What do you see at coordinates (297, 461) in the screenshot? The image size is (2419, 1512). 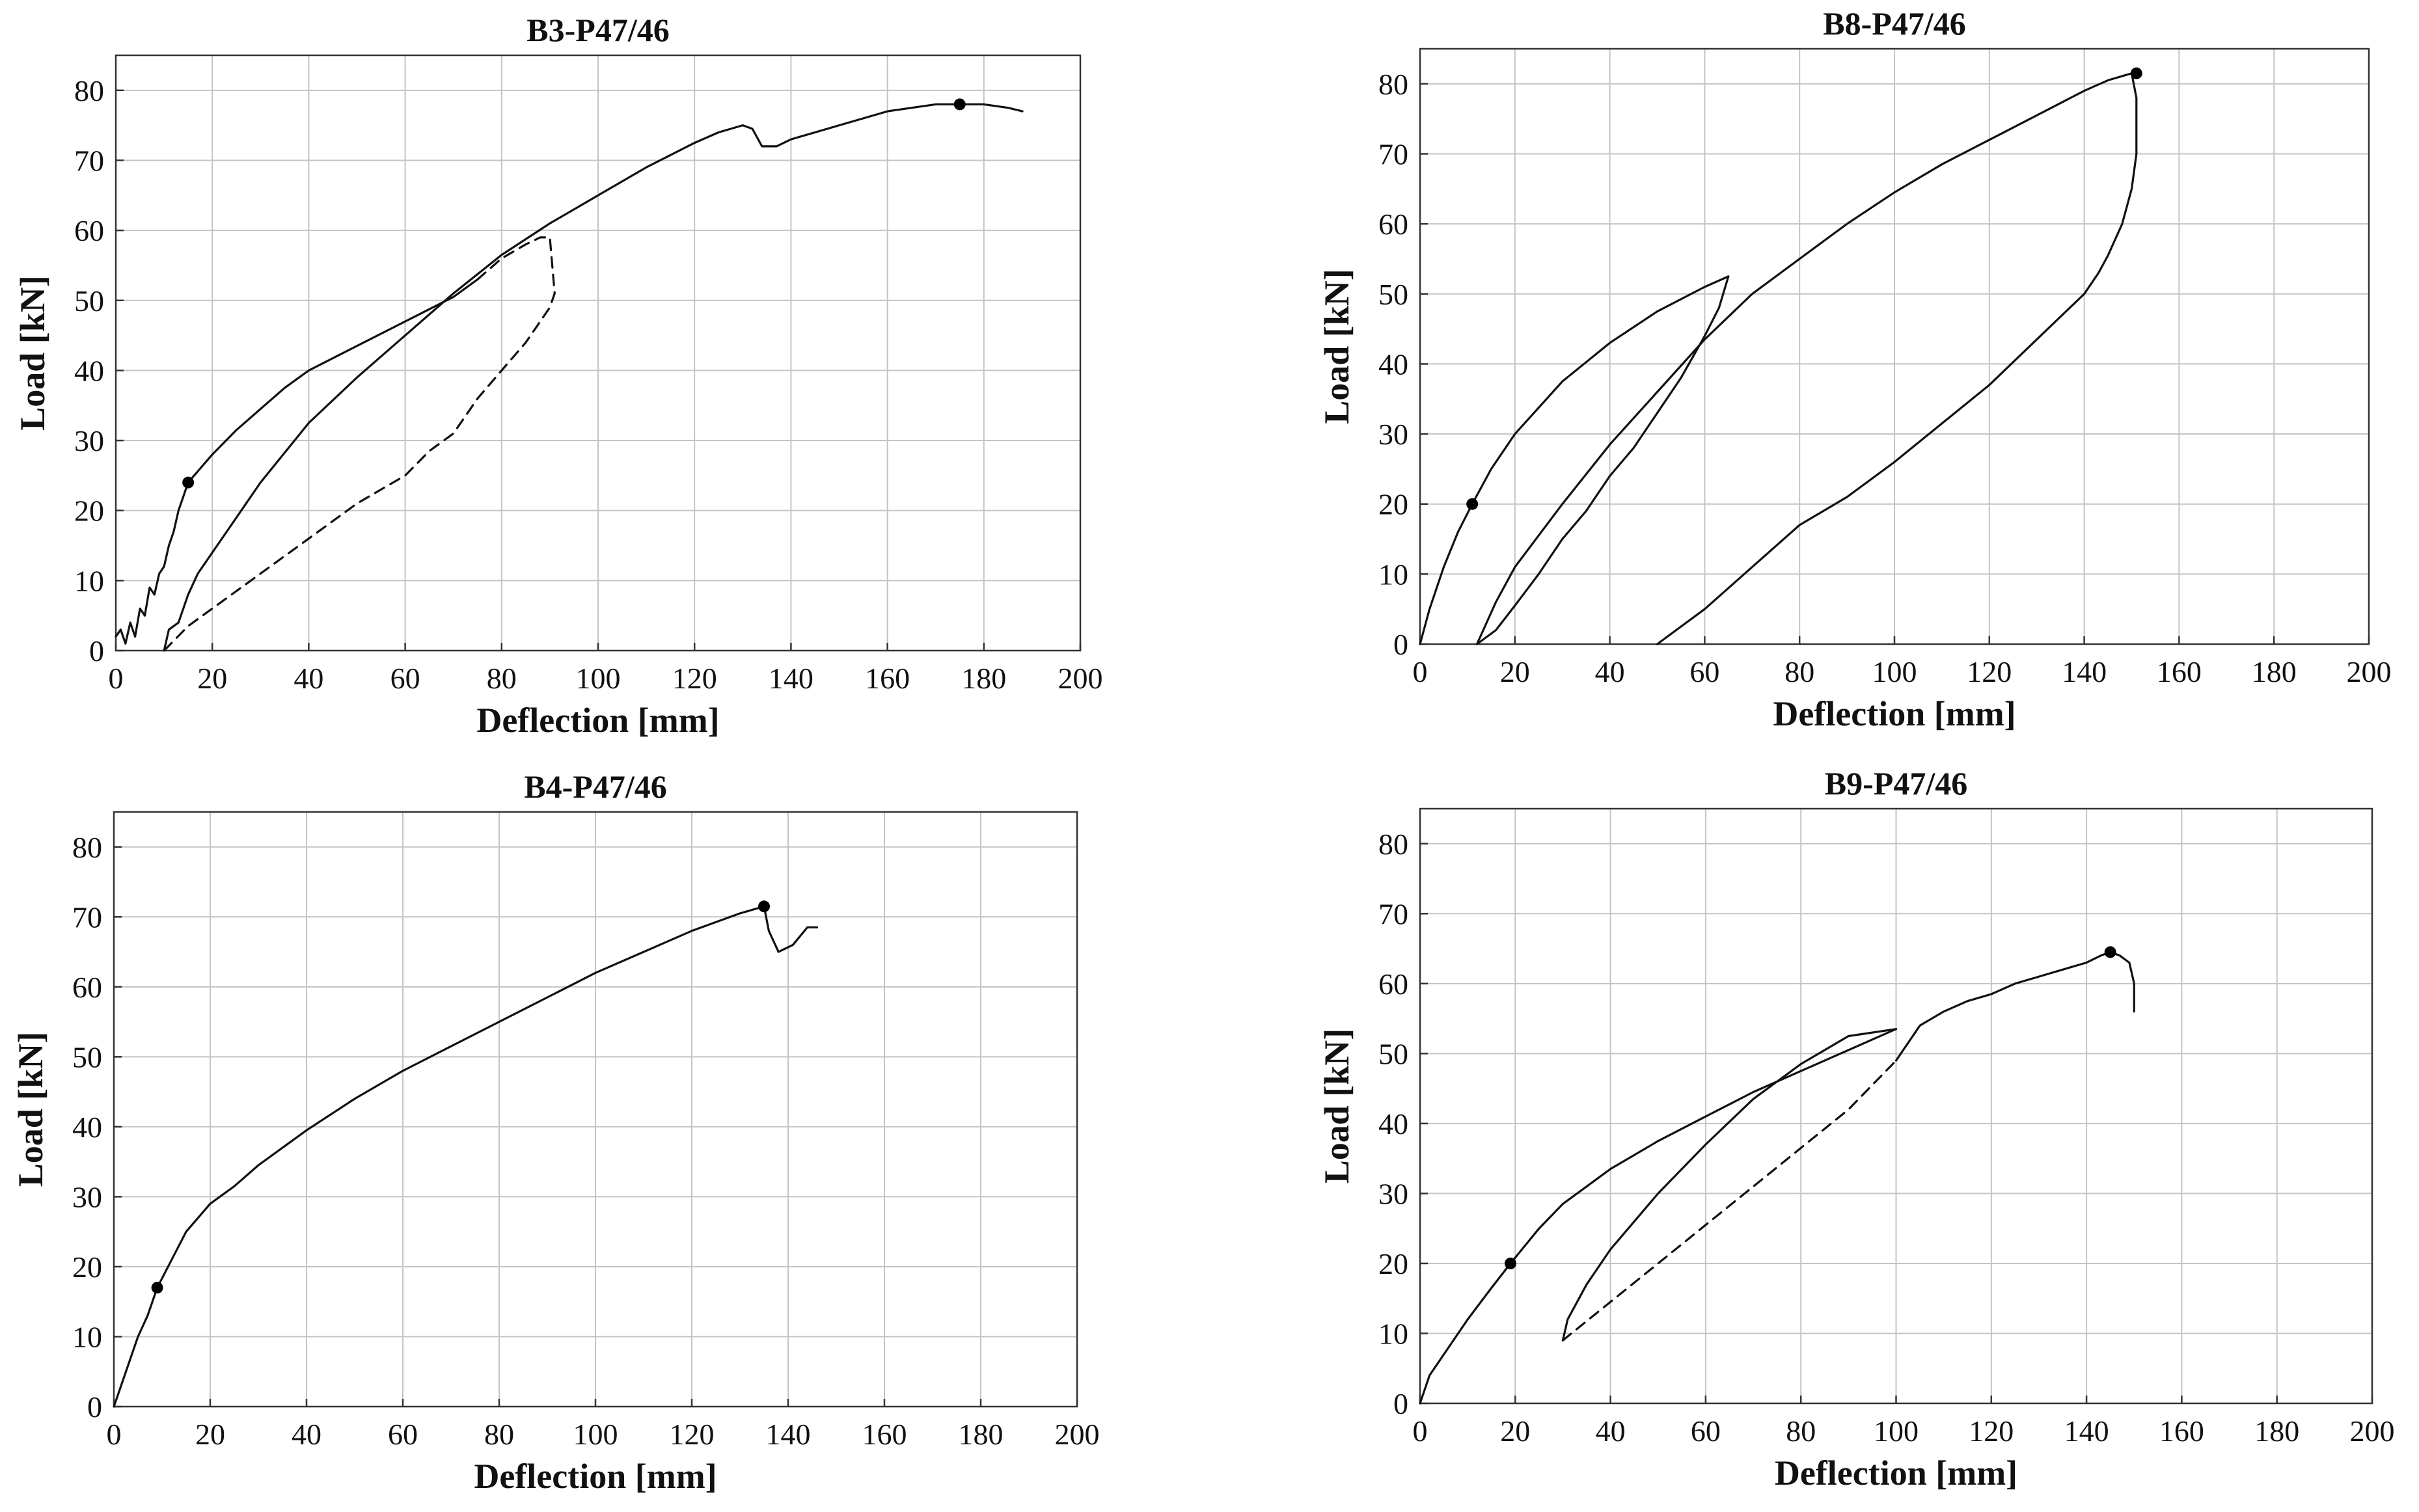 I see `b3-series-0-line` at bounding box center [297, 461].